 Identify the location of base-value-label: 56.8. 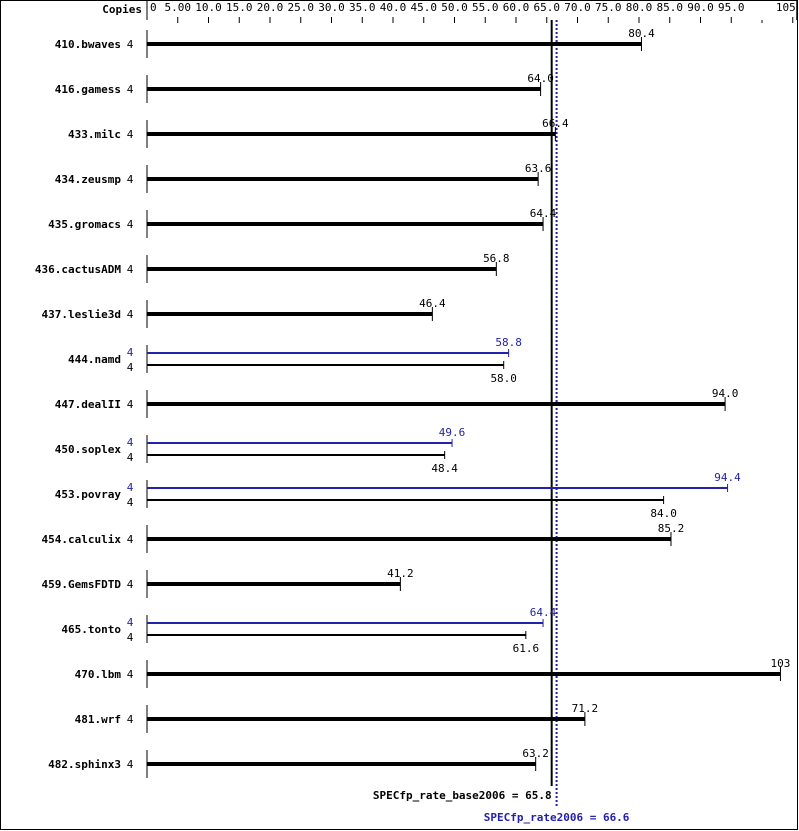
(496, 258).